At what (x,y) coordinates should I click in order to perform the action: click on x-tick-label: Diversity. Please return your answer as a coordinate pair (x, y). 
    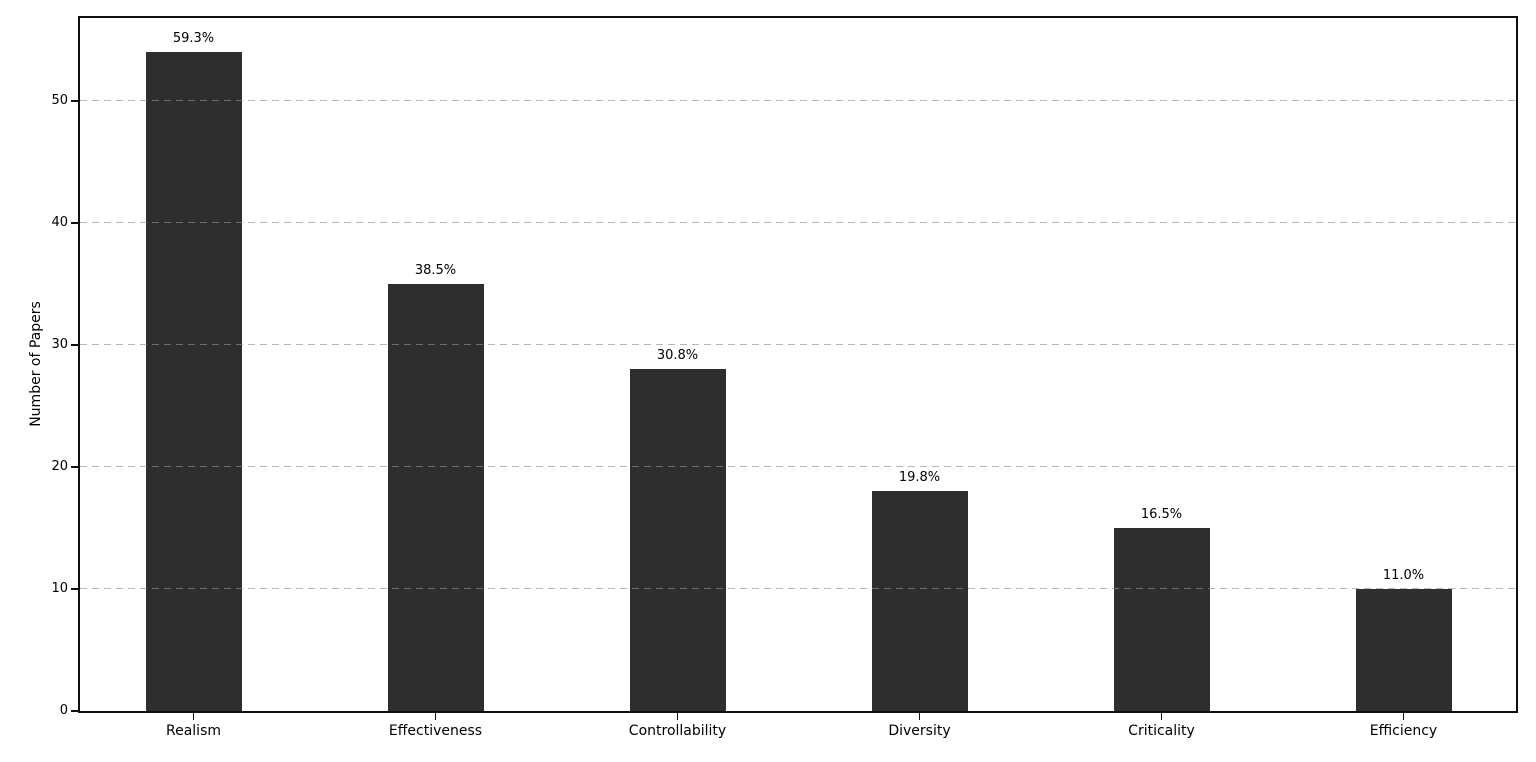
    Looking at the image, I should click on (919, 731).